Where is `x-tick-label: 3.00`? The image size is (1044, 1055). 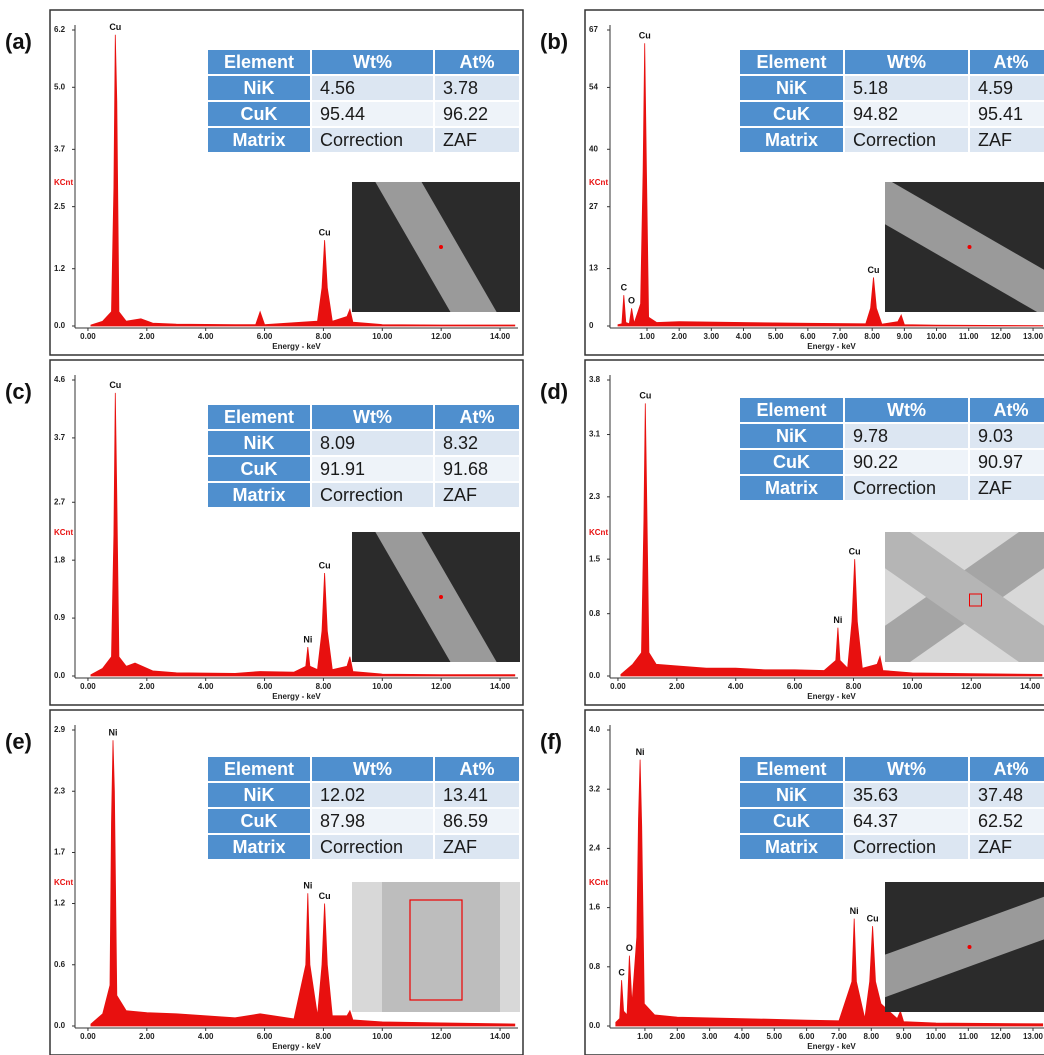
x-tick-label: 3.00 is located at coordinates (710, 1036).